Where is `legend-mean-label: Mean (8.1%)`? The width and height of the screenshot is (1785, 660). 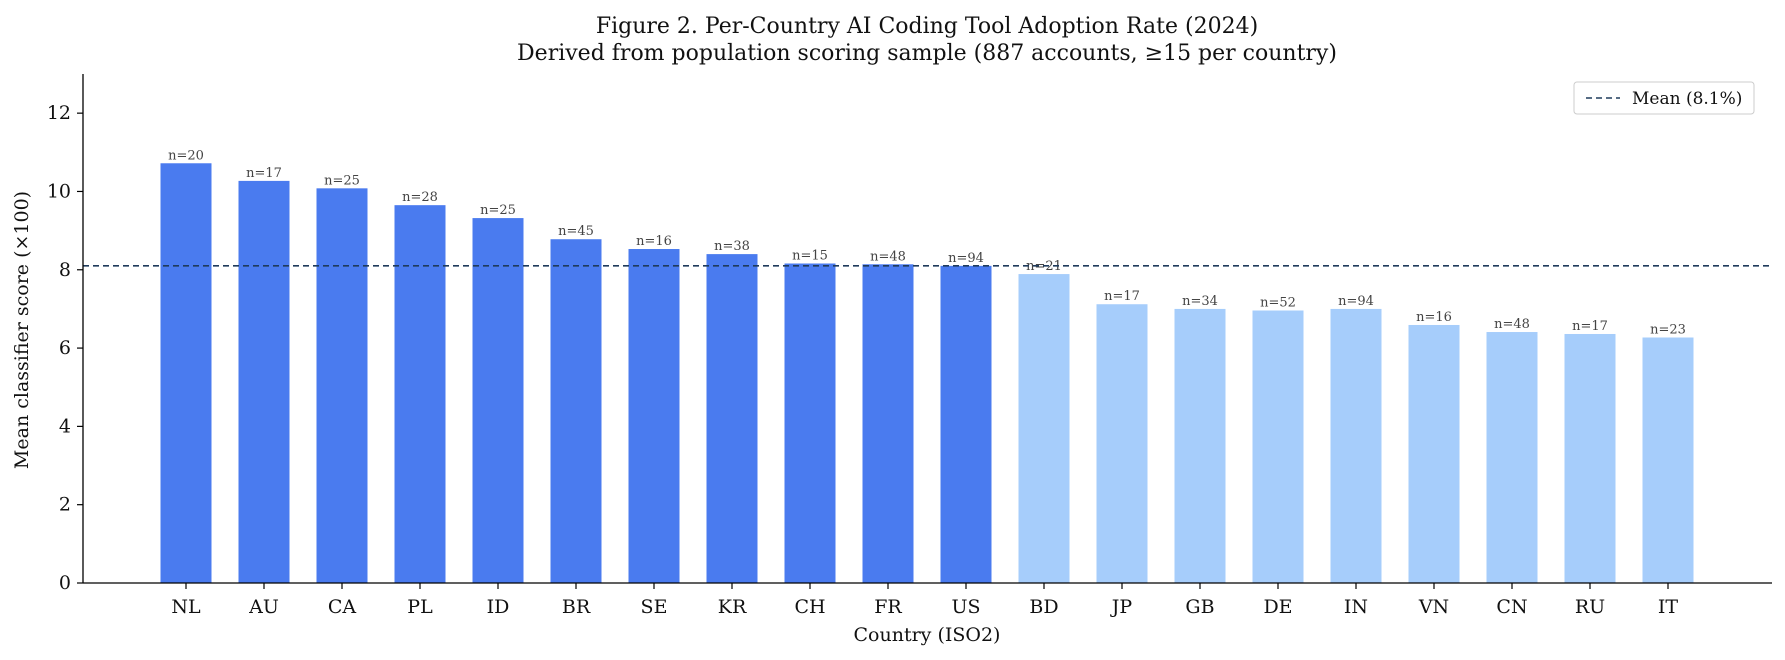 legend-mean-label: Mean (8.1%) is located at coordinates (1687, 99).